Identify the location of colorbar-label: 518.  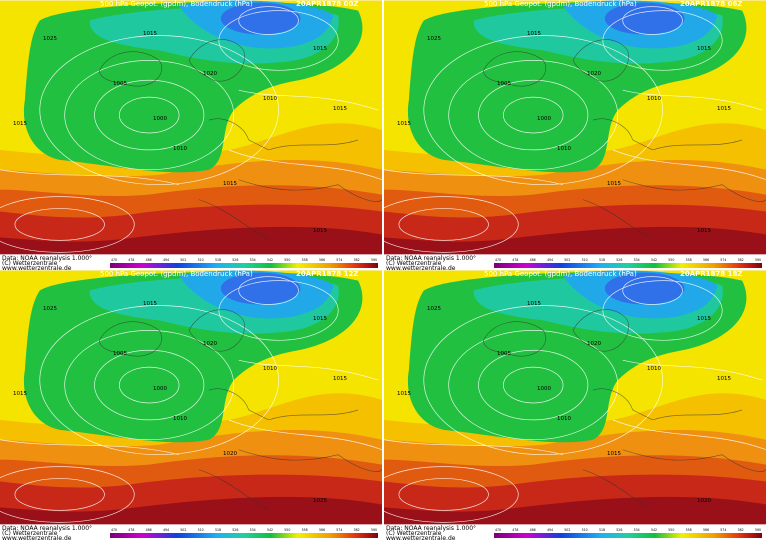
(602, 260).